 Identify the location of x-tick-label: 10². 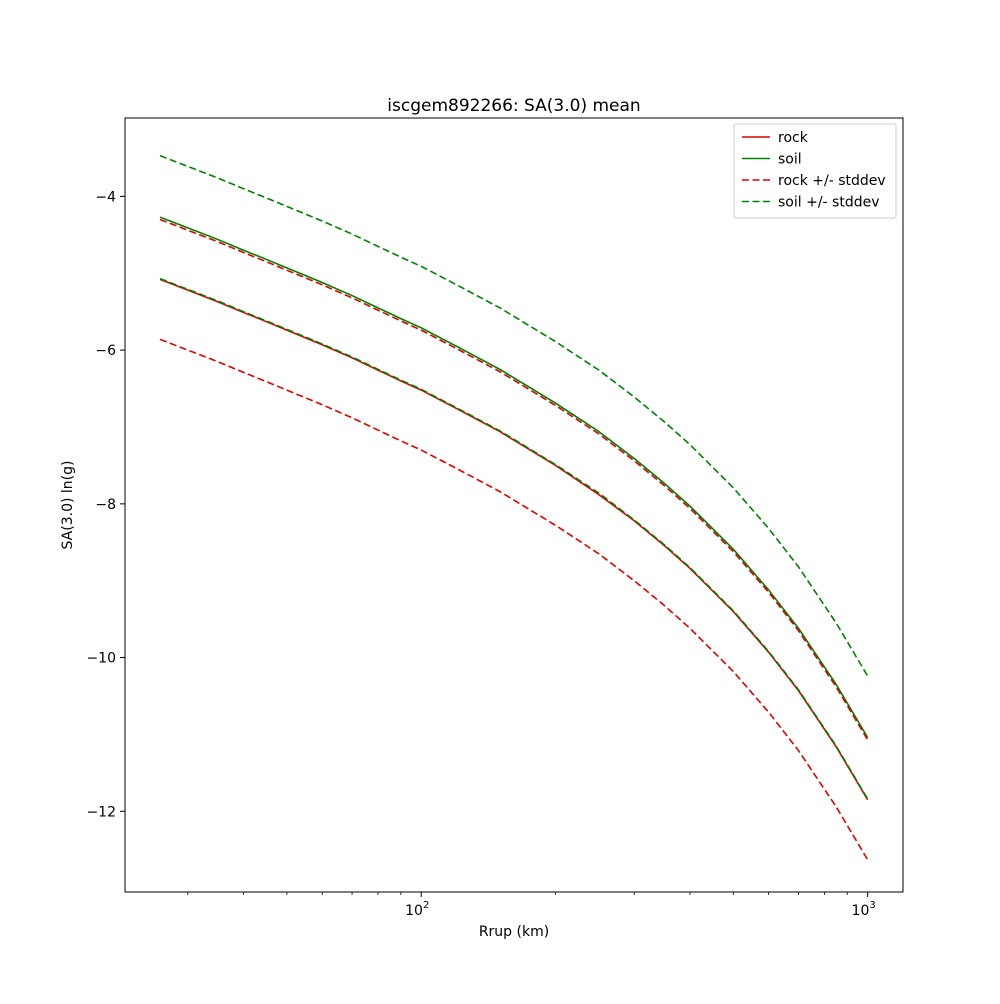
(417, 909).